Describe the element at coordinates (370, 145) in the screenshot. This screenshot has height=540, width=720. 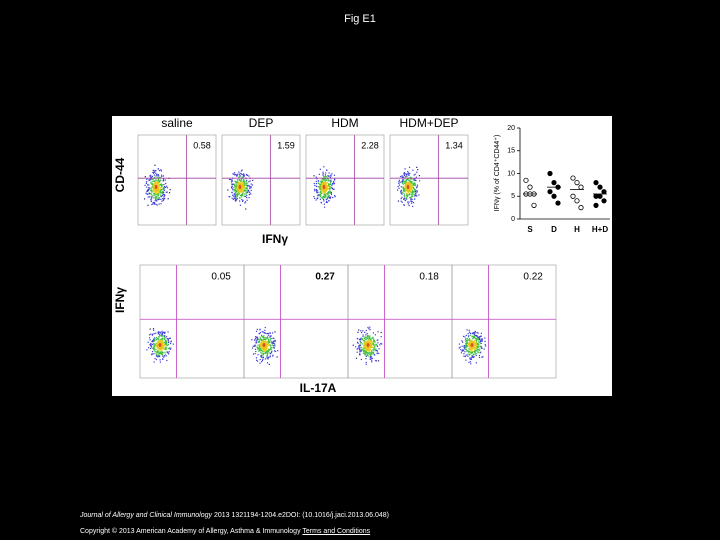
I see `gate-value: 2.28` at that location.